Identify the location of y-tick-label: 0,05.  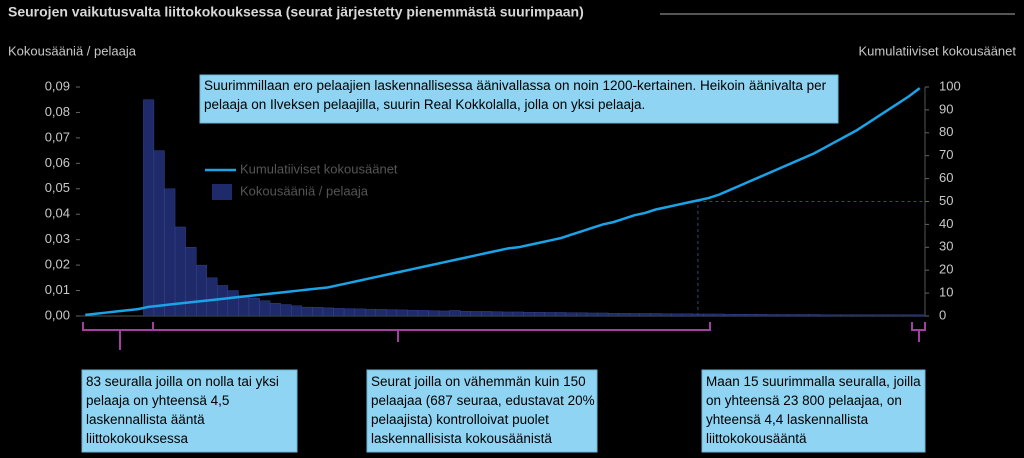
(57, 187).